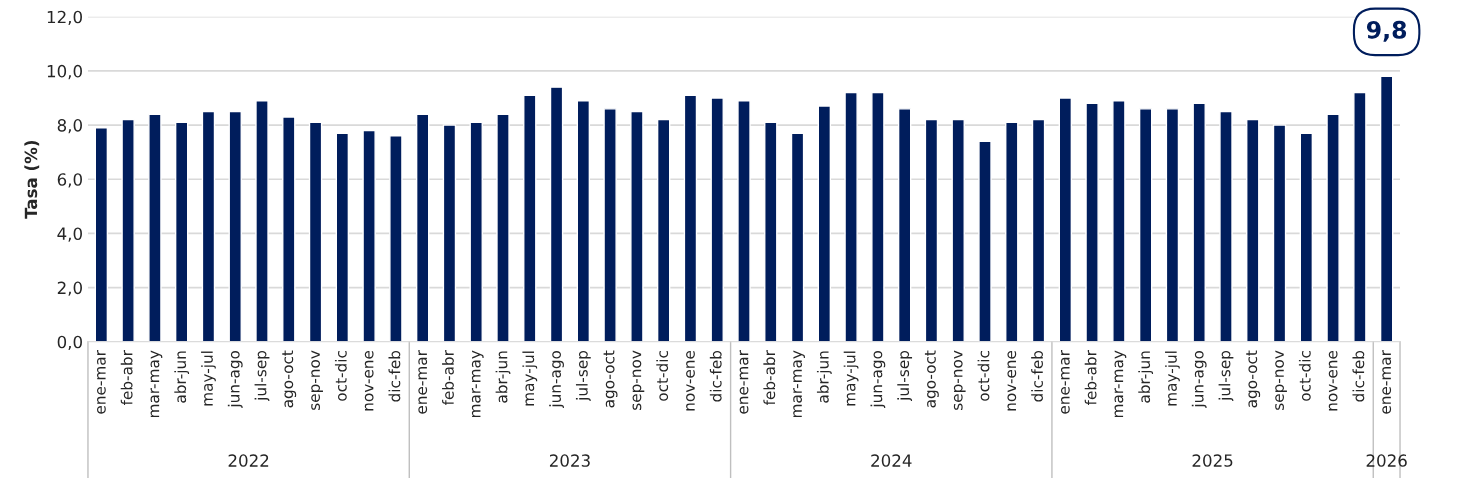 Image resolution: width=1466 pixels, height=478 pixels. What do you see at coordinates (1386, 460) in the screenshot?
I see `text: 2026` at bounding box center [1386, 460].